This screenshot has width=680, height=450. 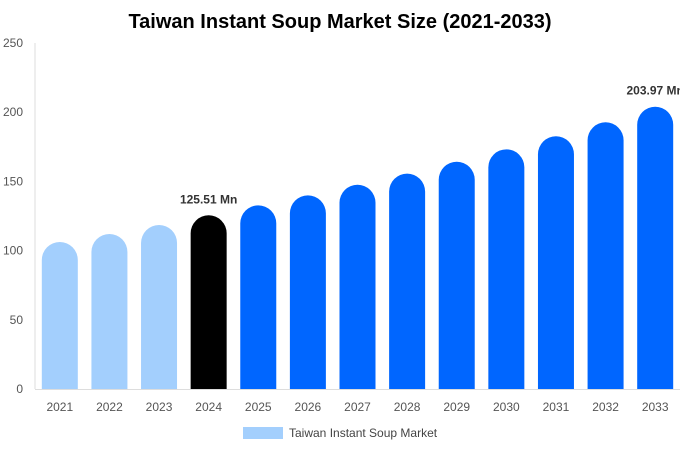 I want to click on x-tick-label: 2028, so click(x=407, y=407).